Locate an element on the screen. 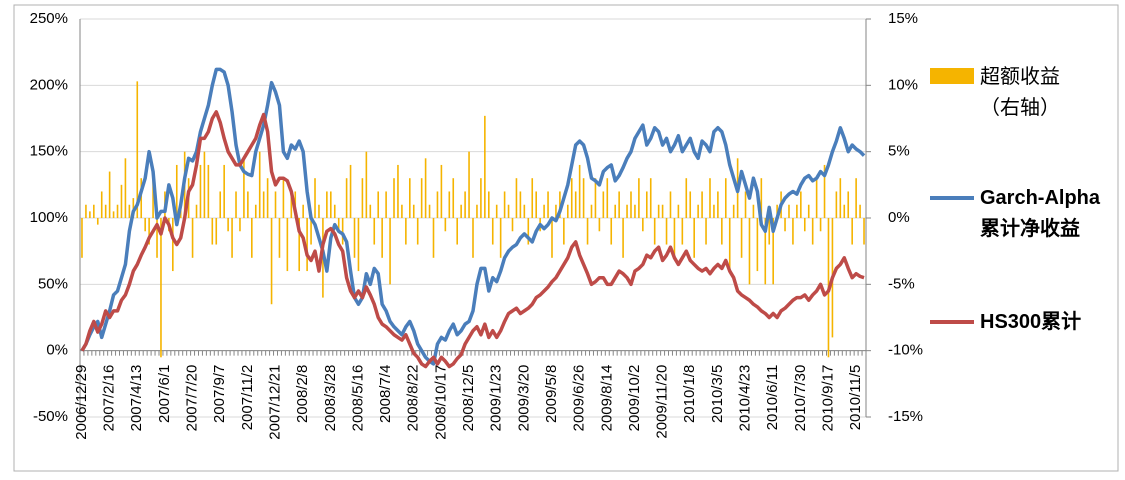 The height and width of the screenshot is (480, 1125). x-tick-label: 2009/5/8 is located at coordinates (551, 394).